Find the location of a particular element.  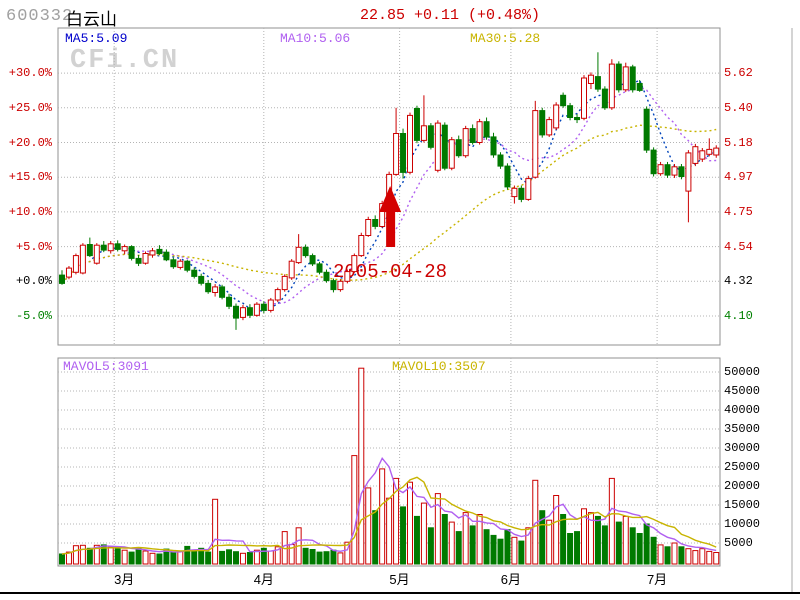

ma10-label: MA10:5.06 is located at coordinates (315, 38).